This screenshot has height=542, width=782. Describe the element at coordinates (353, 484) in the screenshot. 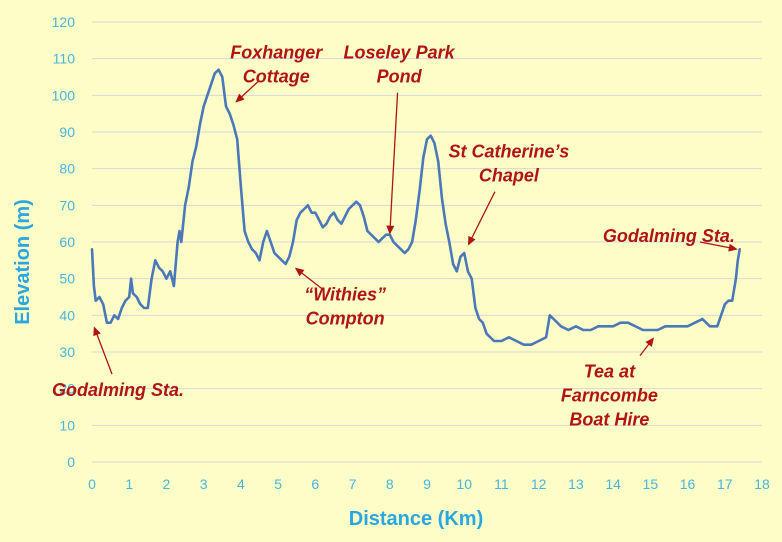

I see `x-tick-label: 7` at that location.